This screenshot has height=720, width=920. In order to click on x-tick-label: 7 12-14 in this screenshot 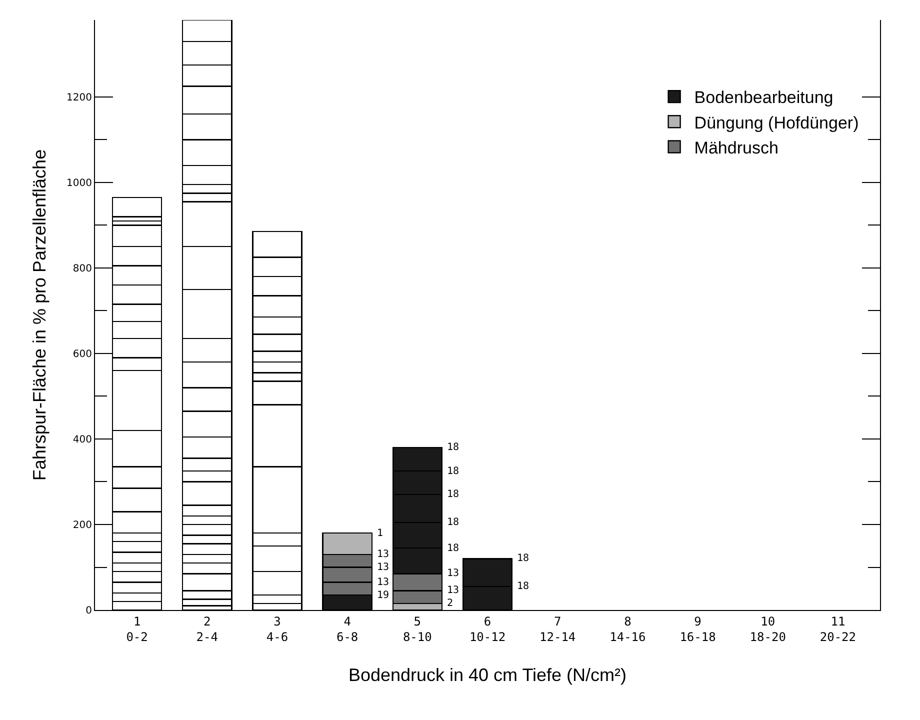, I will do `click(558, 629)`.